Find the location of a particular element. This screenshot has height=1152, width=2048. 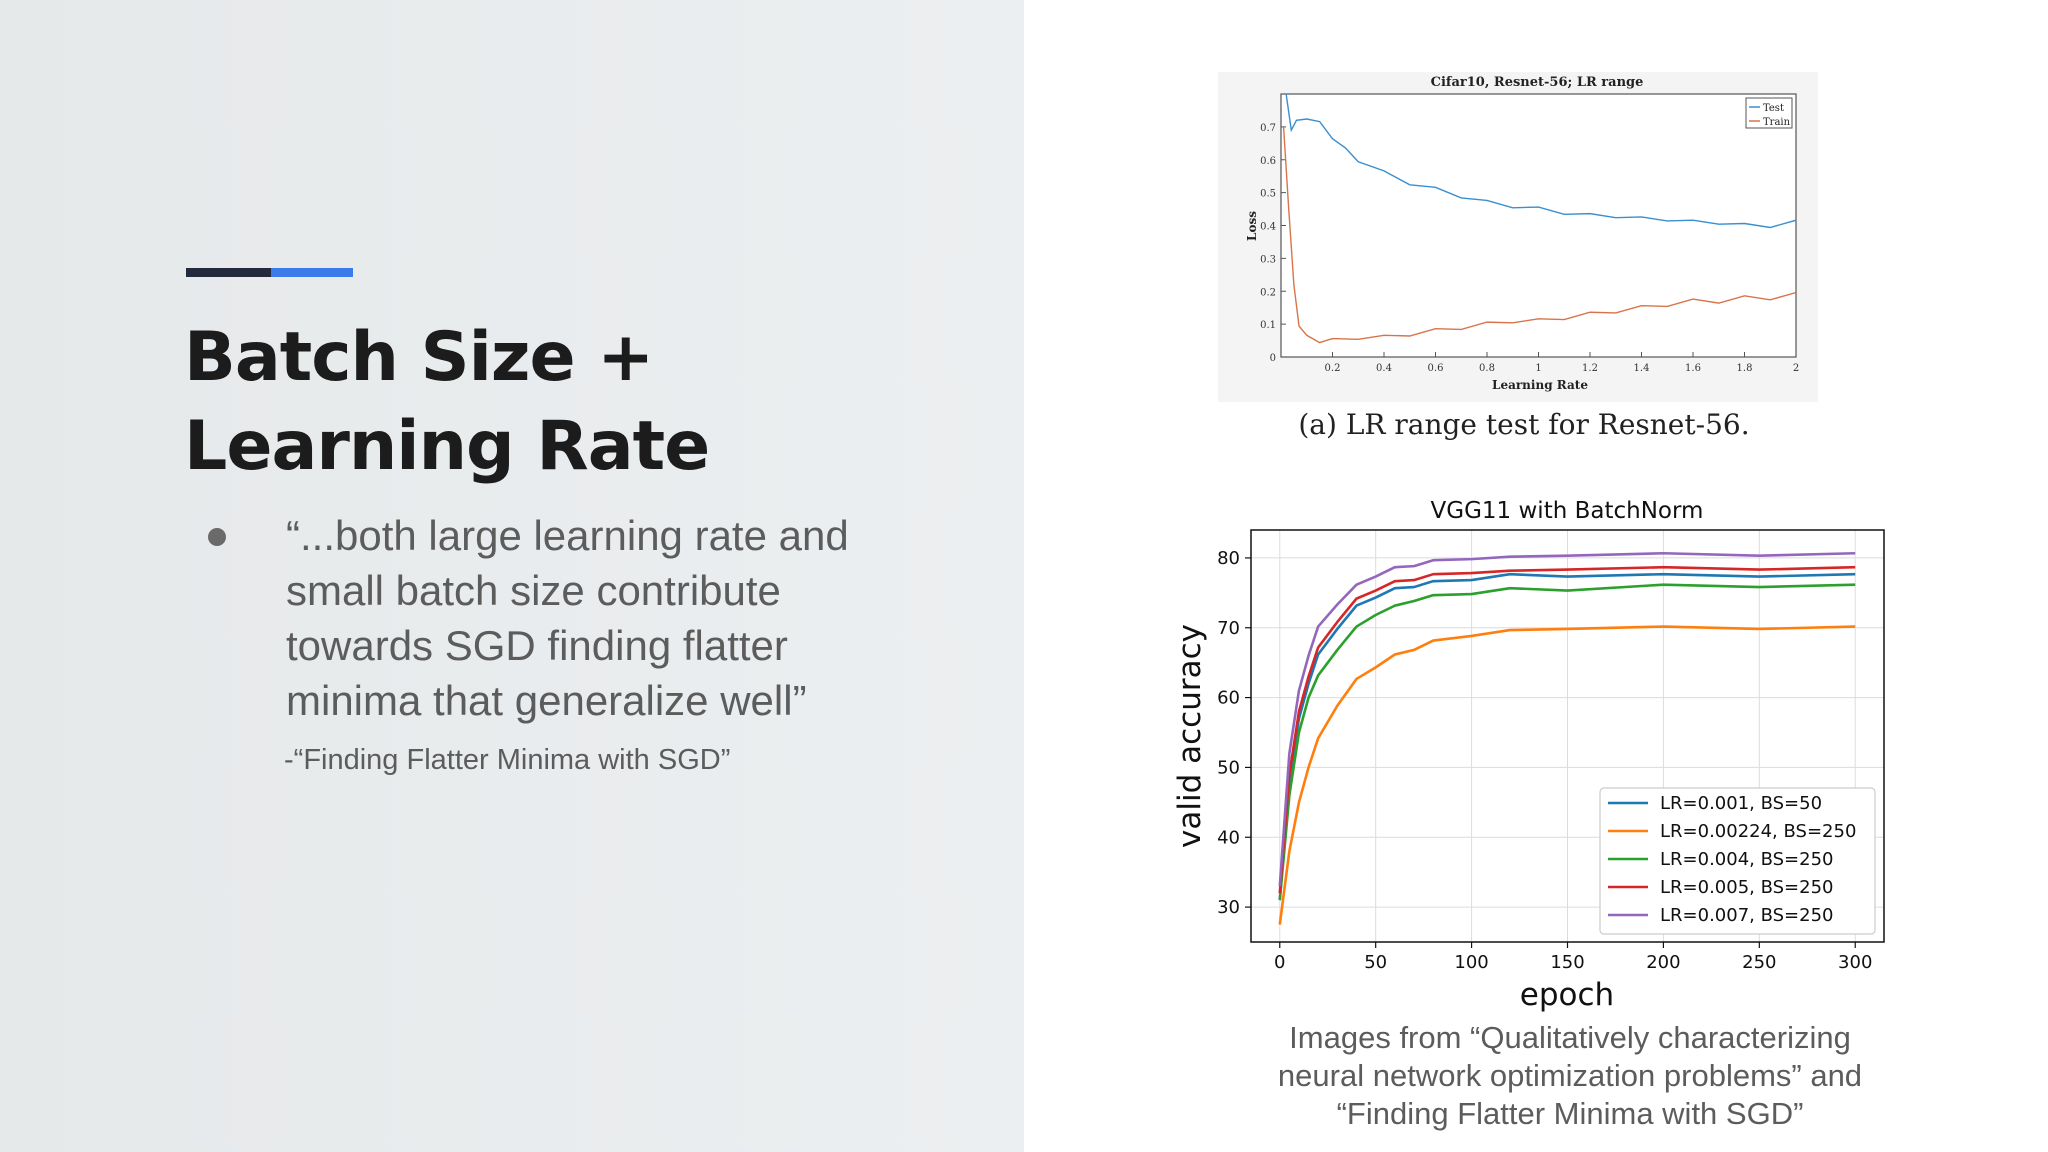

quote-source: -“Finding Flatter Minima with SGD” is located at coordinates (507, 760).